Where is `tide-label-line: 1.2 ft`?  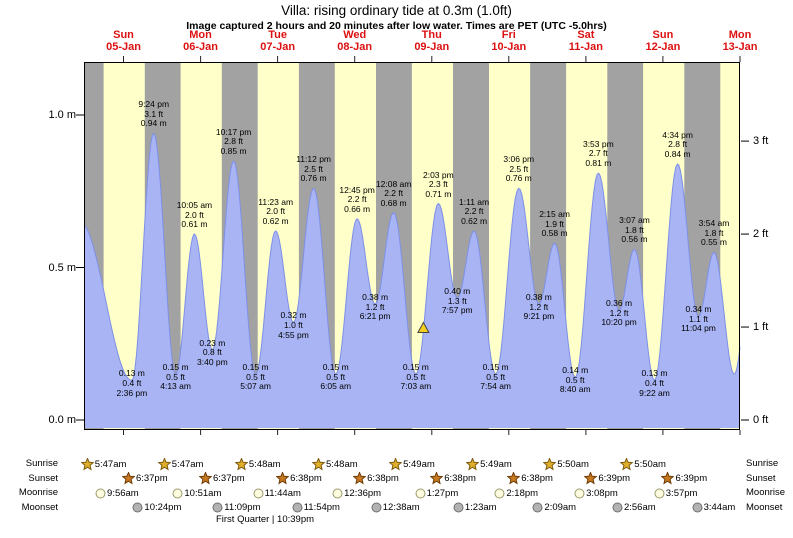 tide-label-line: 1.2 ft is located at coordinates (539, 306).